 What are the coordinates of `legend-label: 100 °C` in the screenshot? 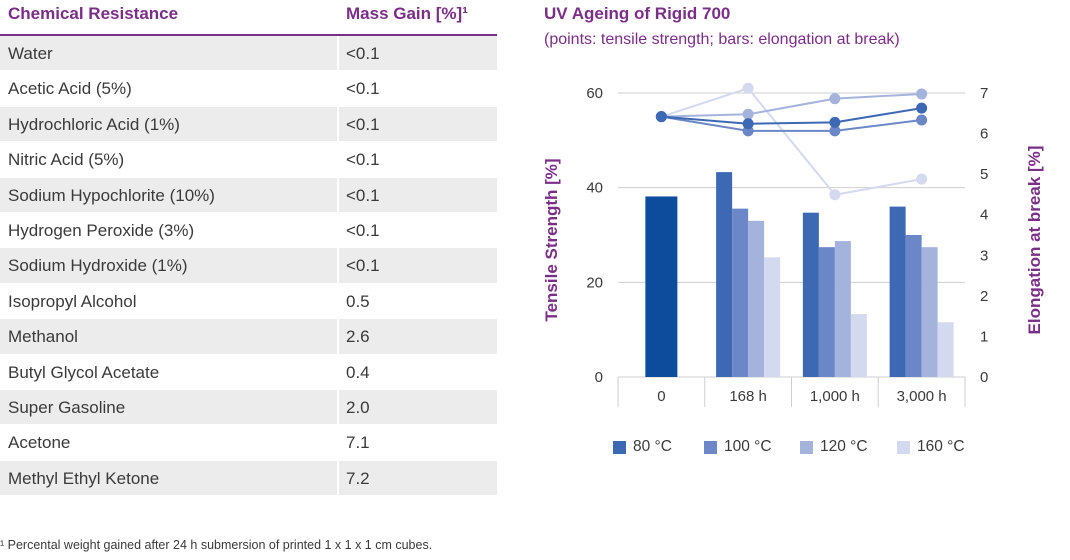 It's located at (748, 446).